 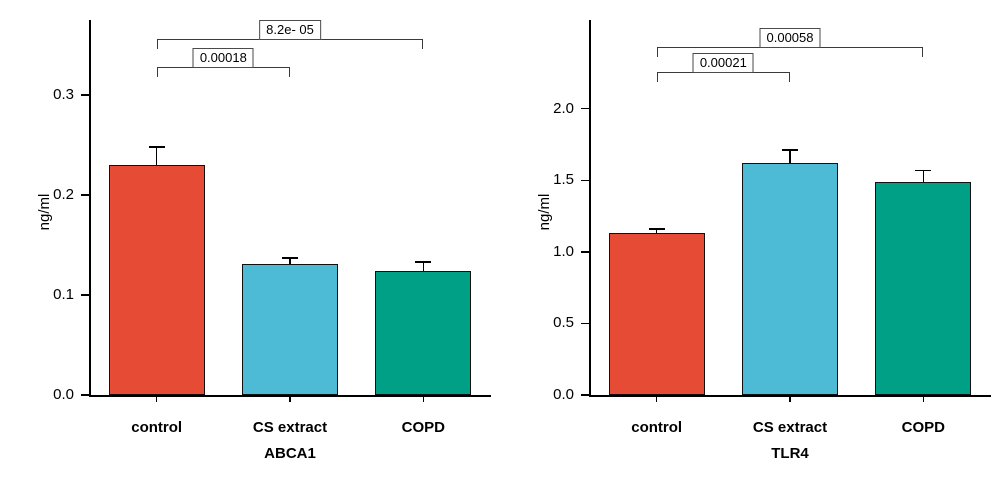 What do you see at coordinates (790, 38) in the screenshot?
I see `sig-pvalue-label: 0.00058` at bounding box center [790, 38].